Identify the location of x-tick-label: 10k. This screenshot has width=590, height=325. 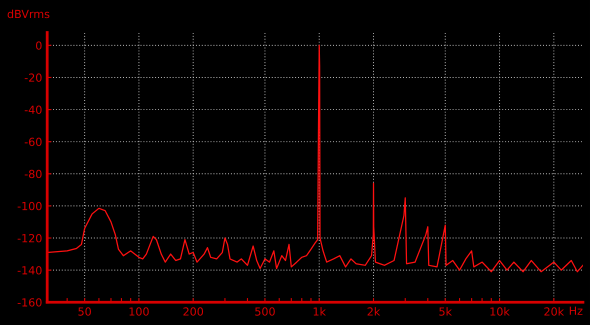
(500, 311).